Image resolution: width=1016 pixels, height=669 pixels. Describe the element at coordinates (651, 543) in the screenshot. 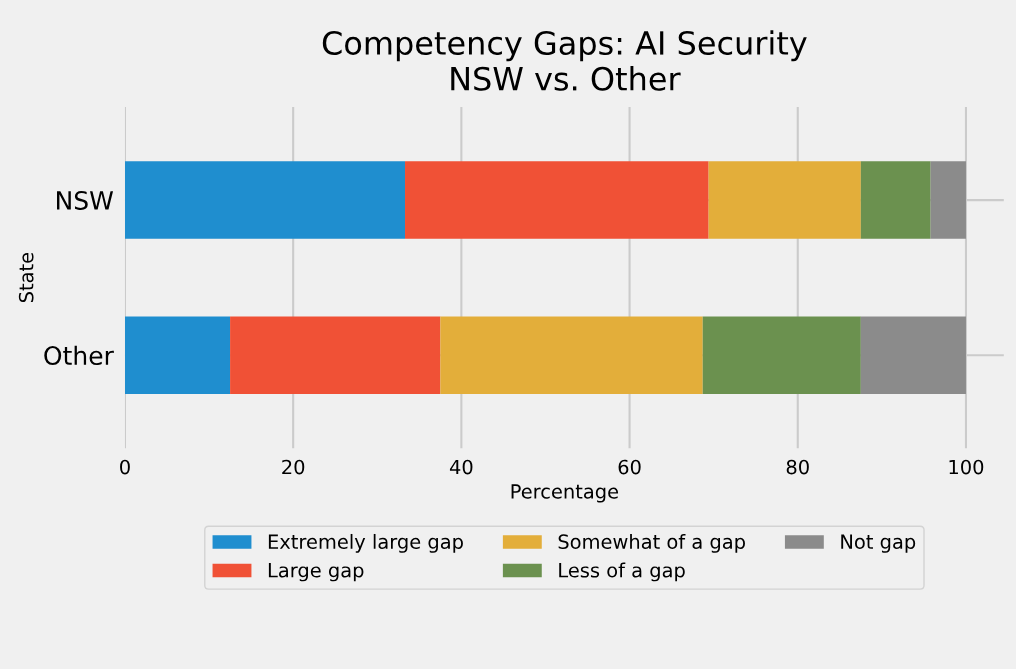

I see `legend-label: Somewhat of a gap` at that location.